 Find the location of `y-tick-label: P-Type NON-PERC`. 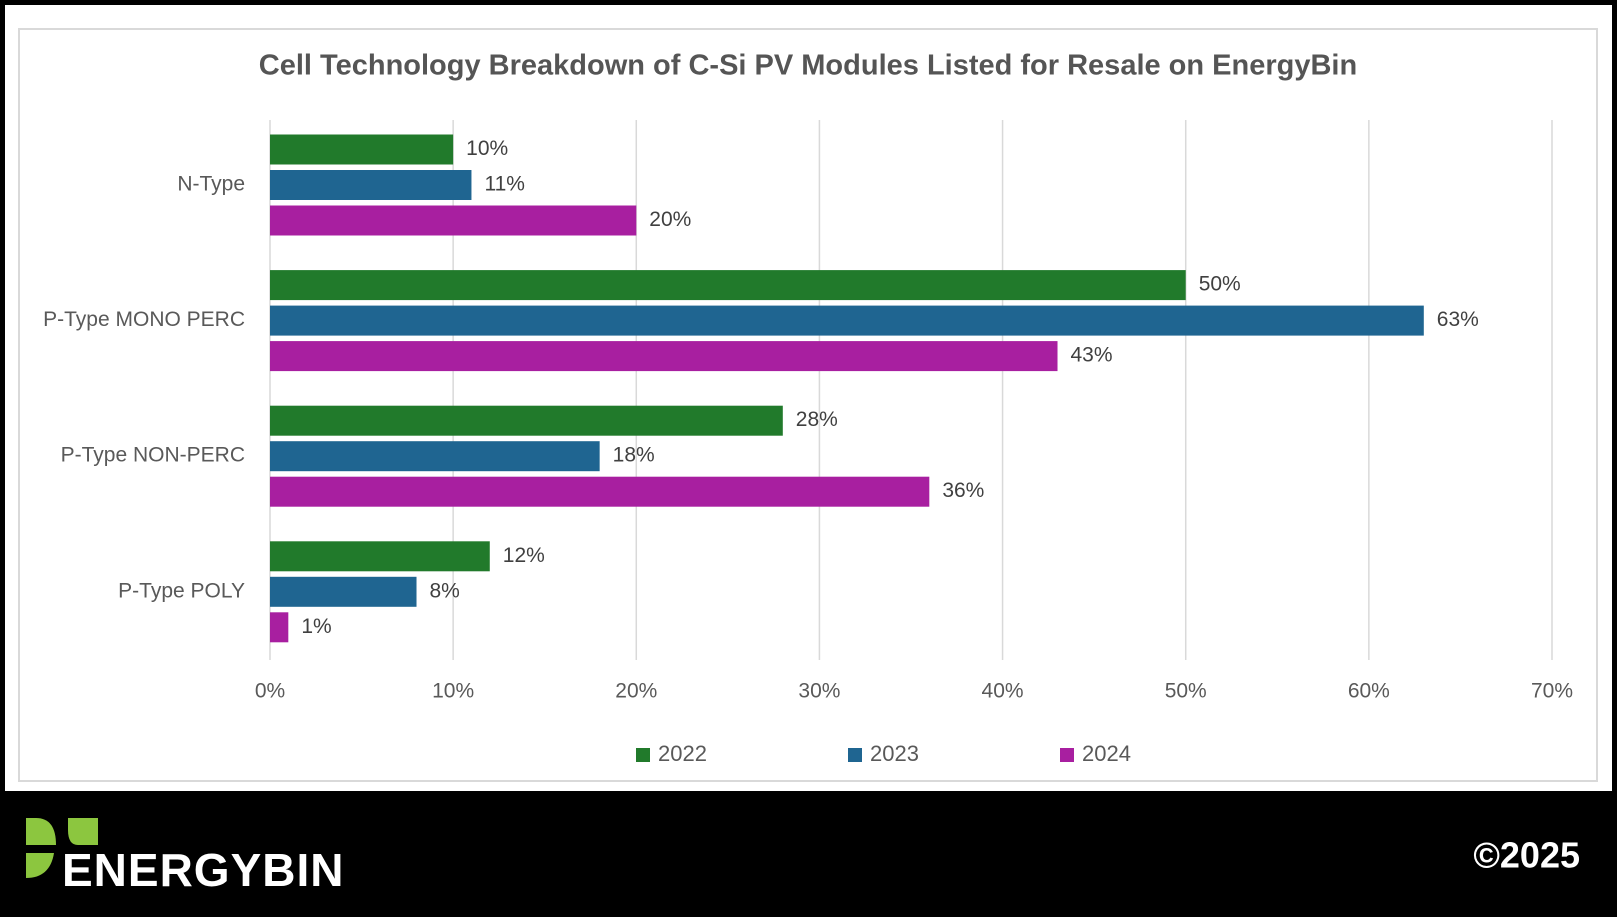

y-tick-label: P-Type NON-PERC is located at coordinates (153, 455).